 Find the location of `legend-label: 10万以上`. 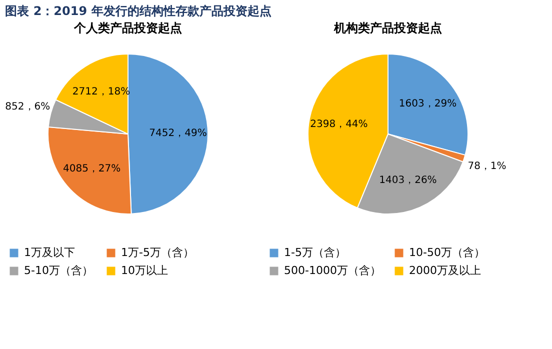

legend-label: 10万以上 is located at coordinates (144, 270).